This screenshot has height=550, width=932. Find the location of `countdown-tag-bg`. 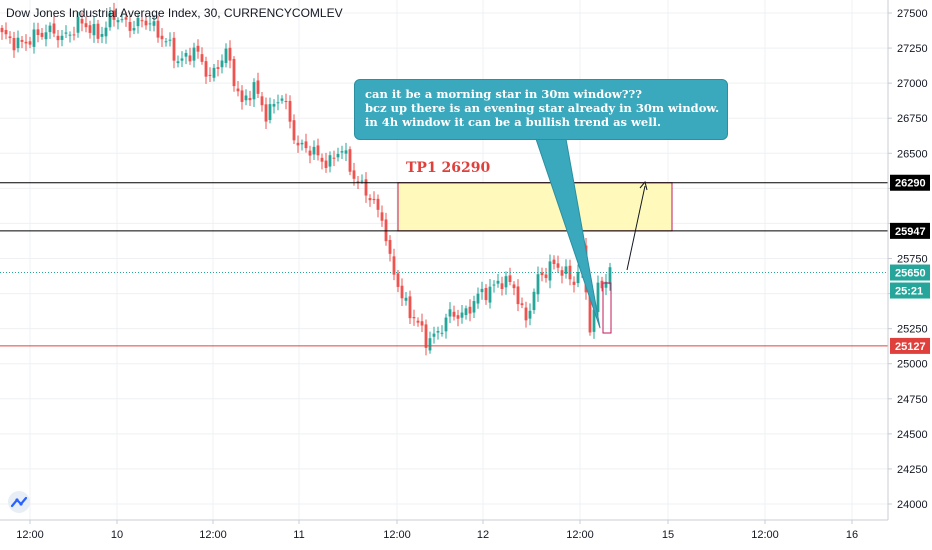

countdown-tag-bg is located at coordinates (910, 290).